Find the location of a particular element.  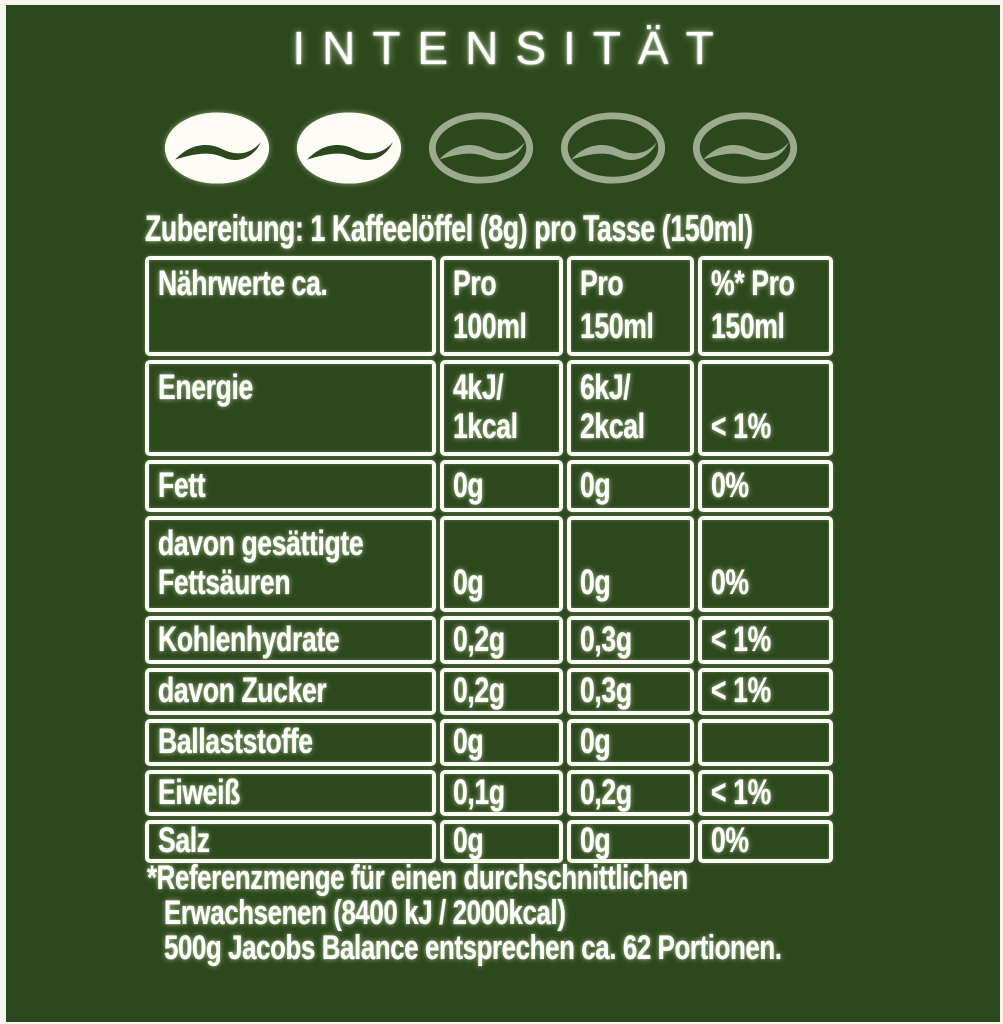

value-zucker-per-100ml: 0,2g is located at coordinates (501, 691).